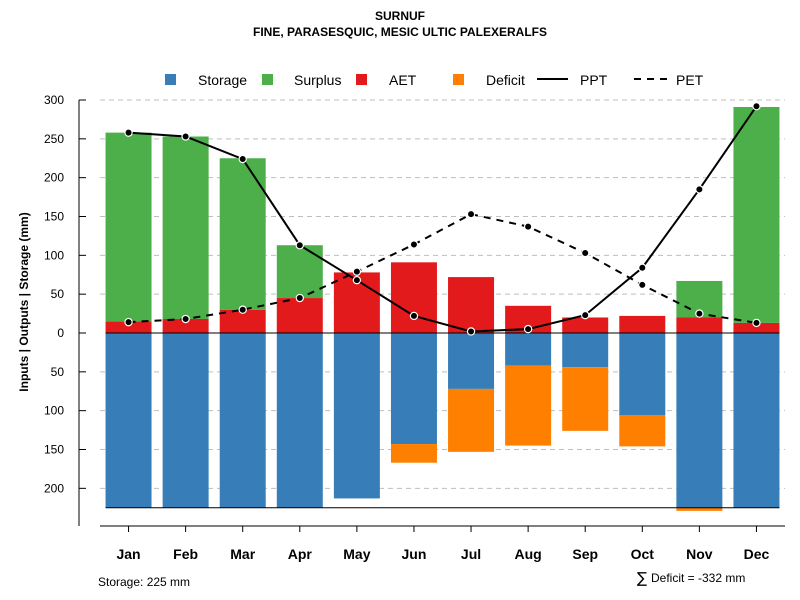 The height and width of the screenshot is (600, 800). I want to click on bar-deficit-jul, so click(471, 420).